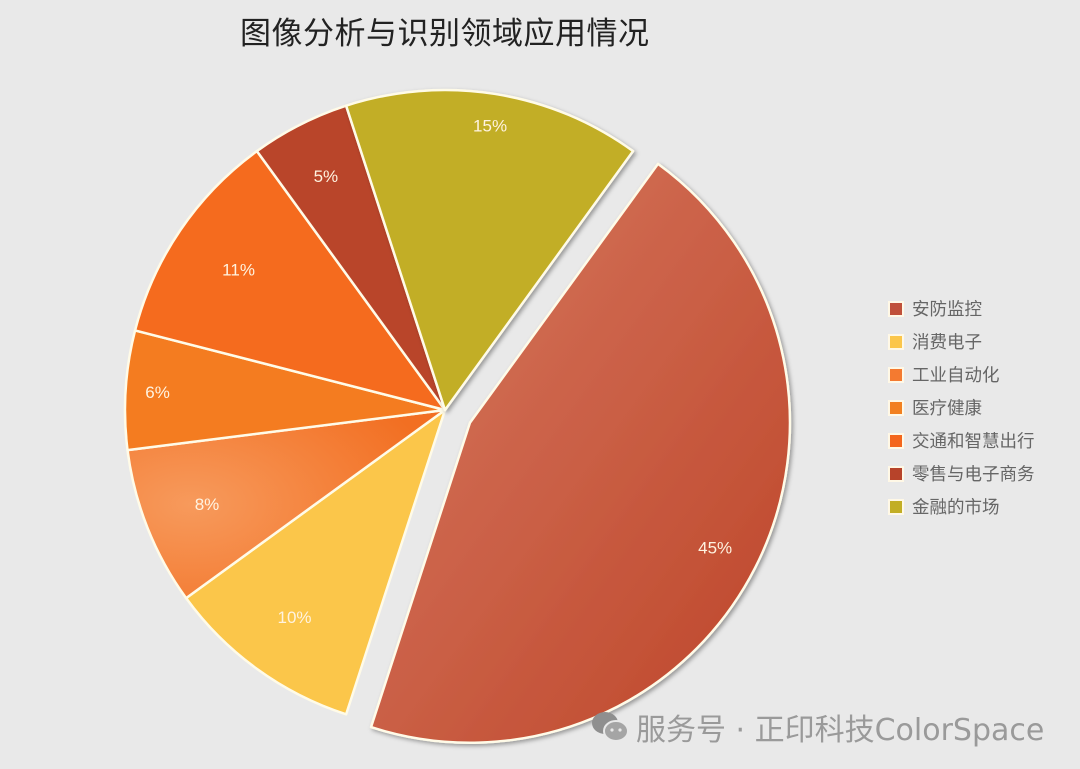  Describe the element at coordinates (973, 442) in the screenshot. I see `legend-label: 交通和智慧出行` at that location.